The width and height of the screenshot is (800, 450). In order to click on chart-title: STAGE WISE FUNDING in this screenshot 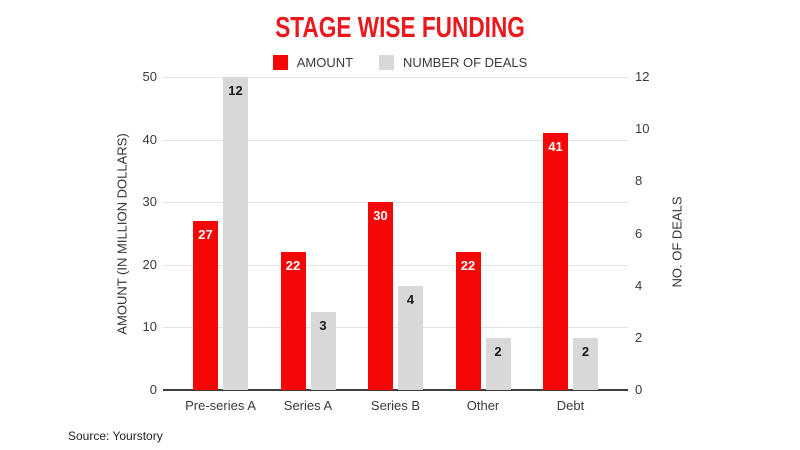, I will do `click(400, 28)`.